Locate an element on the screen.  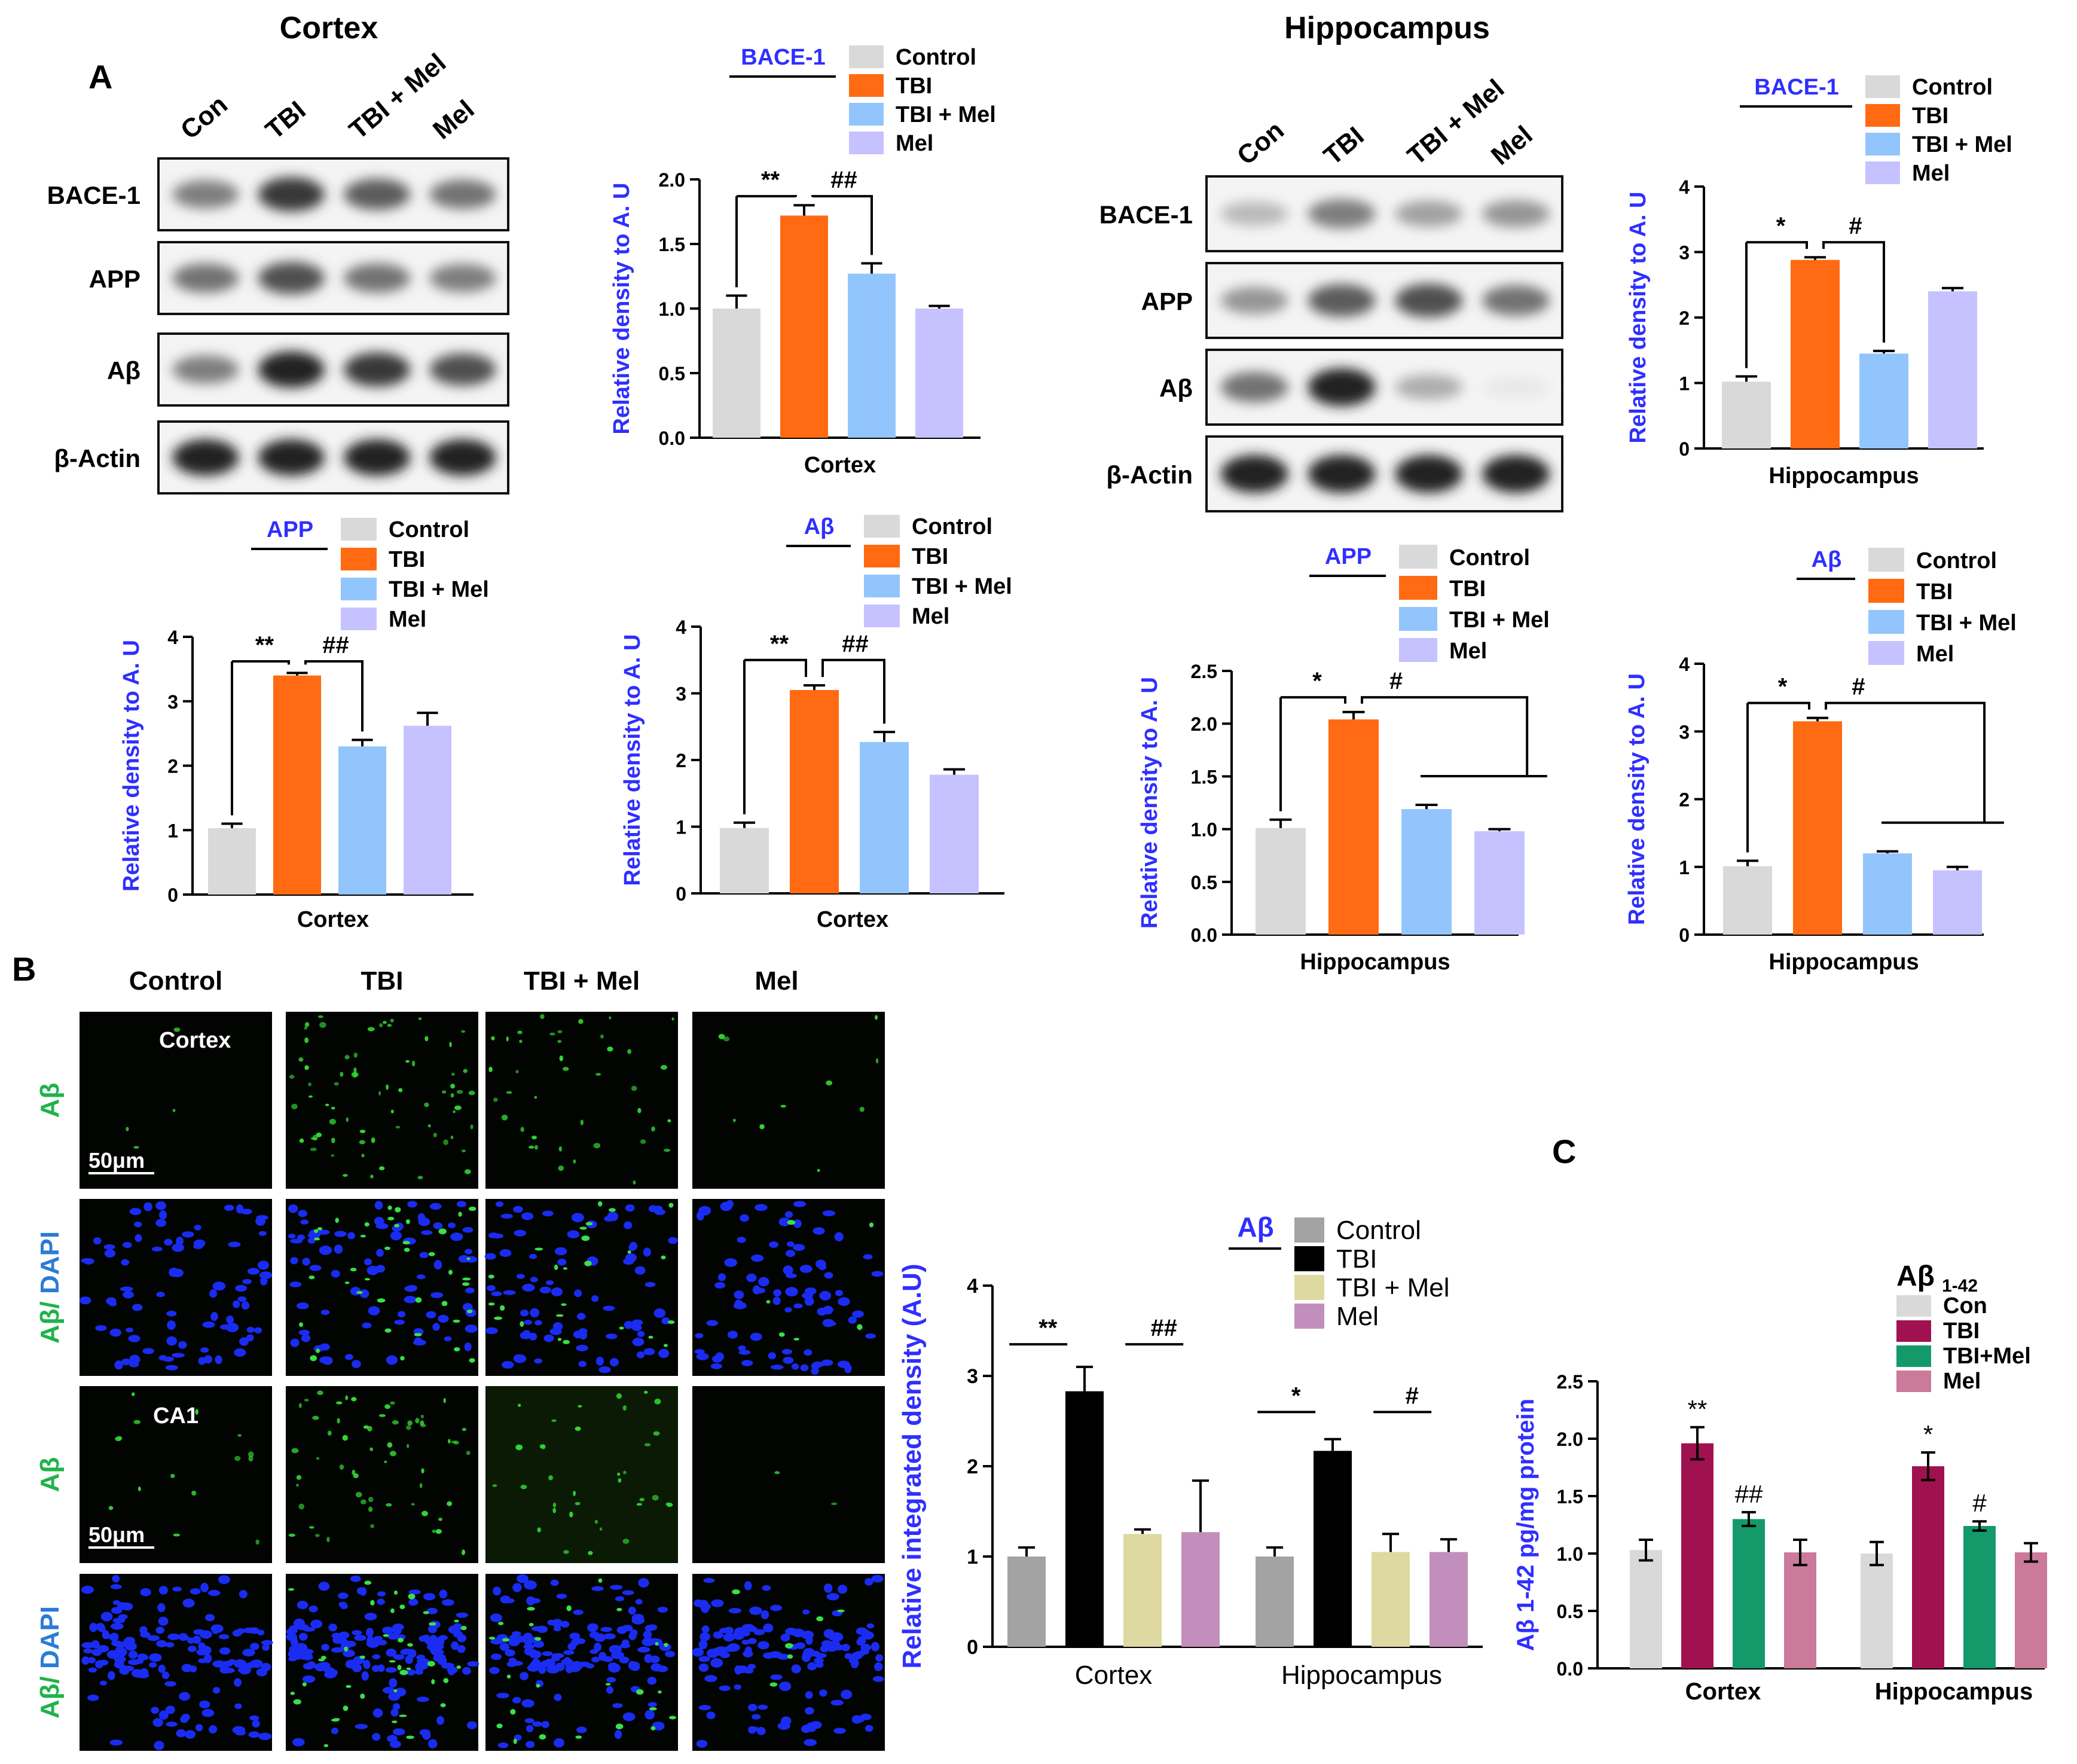
if-column-label: TBI + Mel is located at coordinates (582, 981).